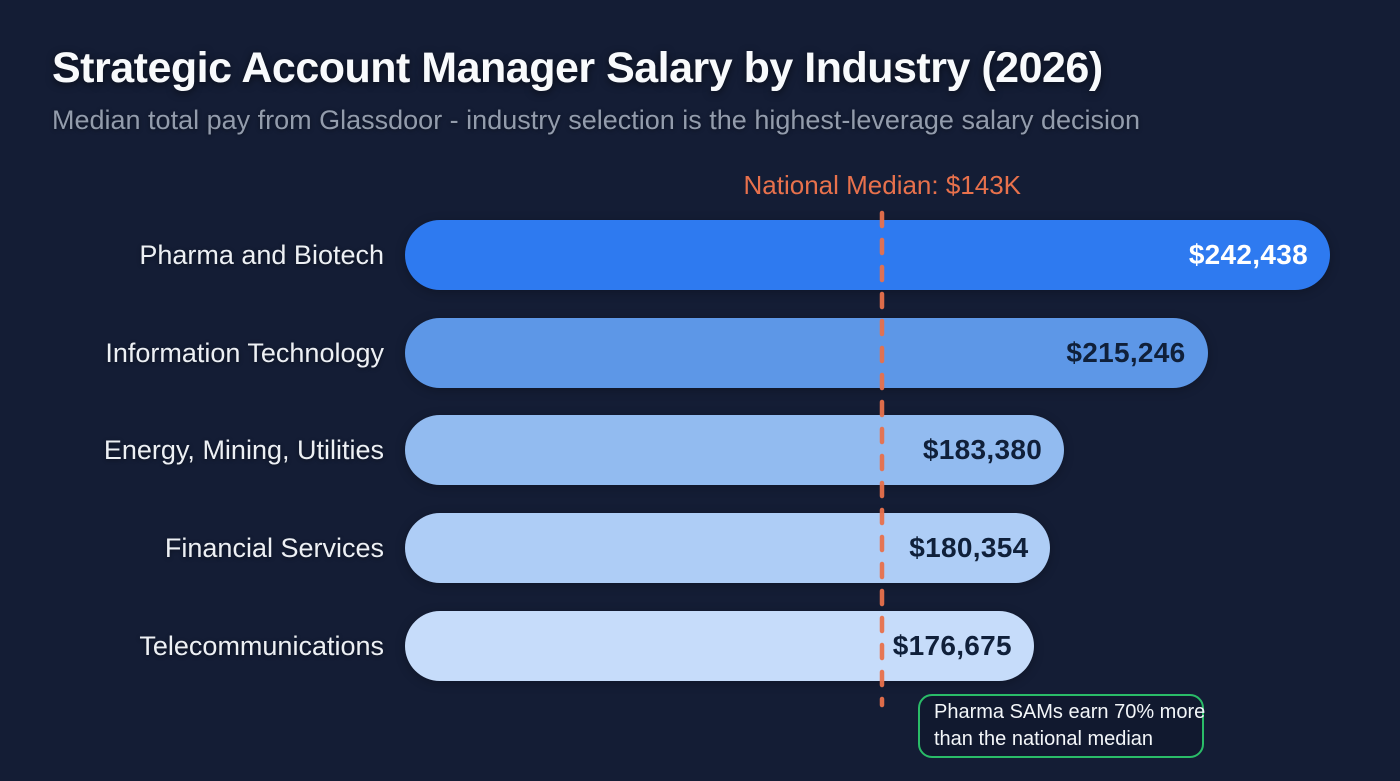 The image size is (1400, 781). What do you see at coordinates (243, 449) in the screenshot?
I see `category-label: Energy, Mining, Utilities` at bounding box center [243, 449].